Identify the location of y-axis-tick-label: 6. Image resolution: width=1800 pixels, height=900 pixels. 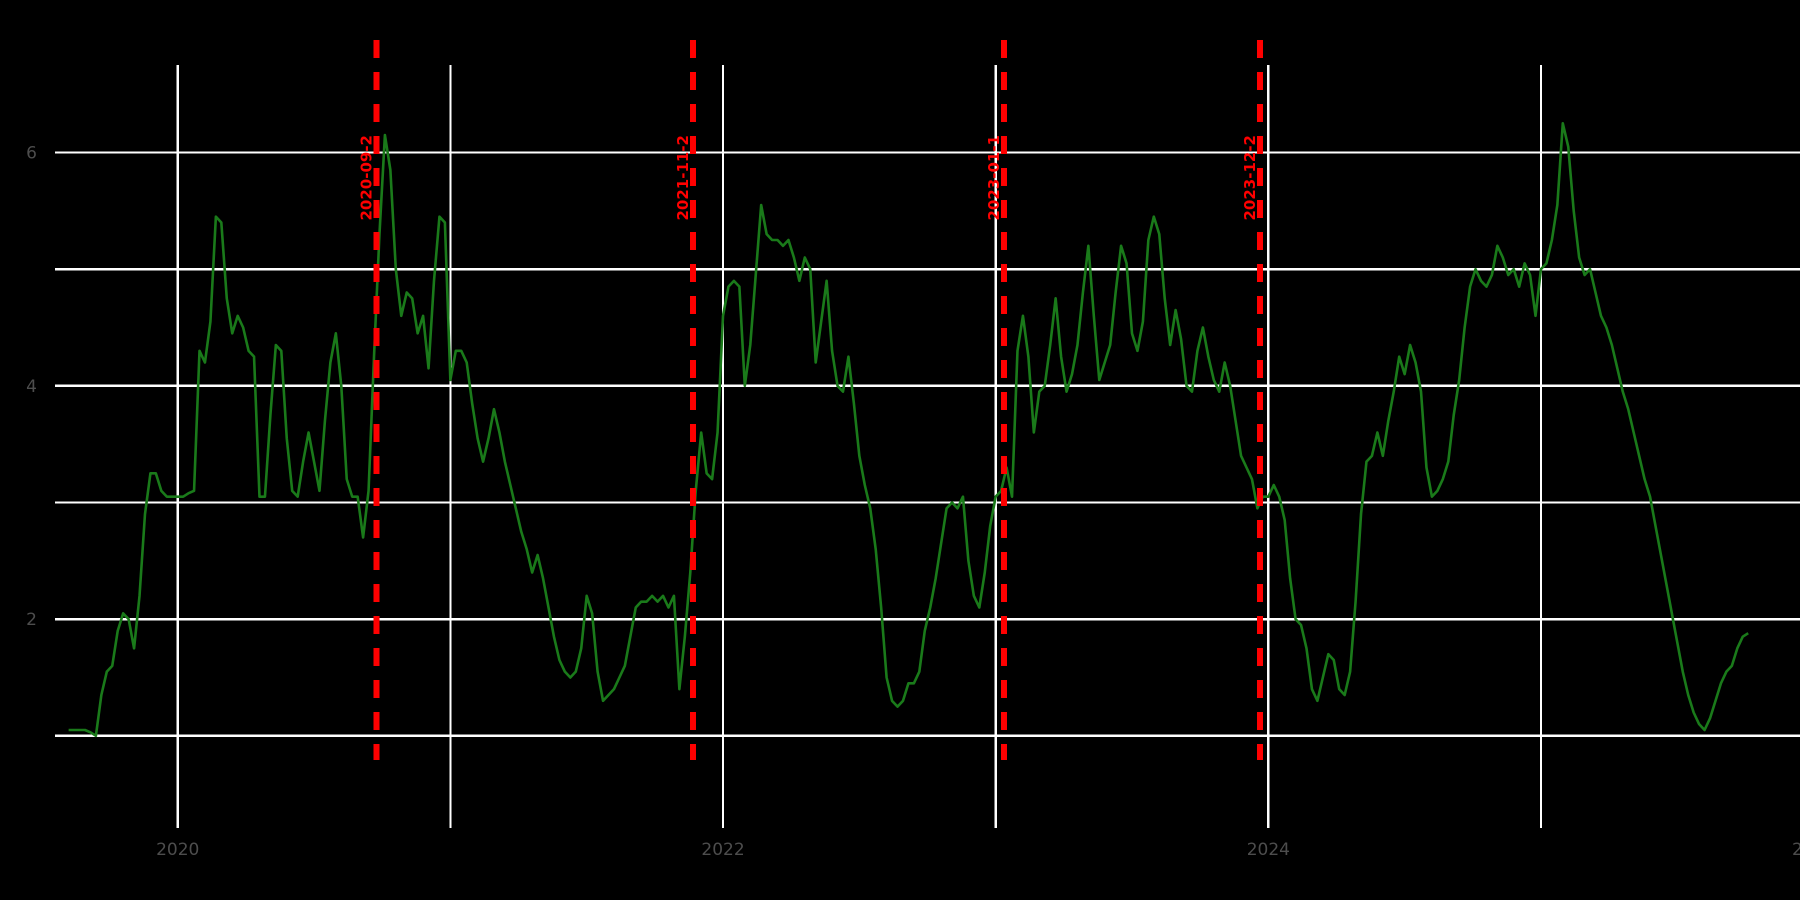
(31, 154).